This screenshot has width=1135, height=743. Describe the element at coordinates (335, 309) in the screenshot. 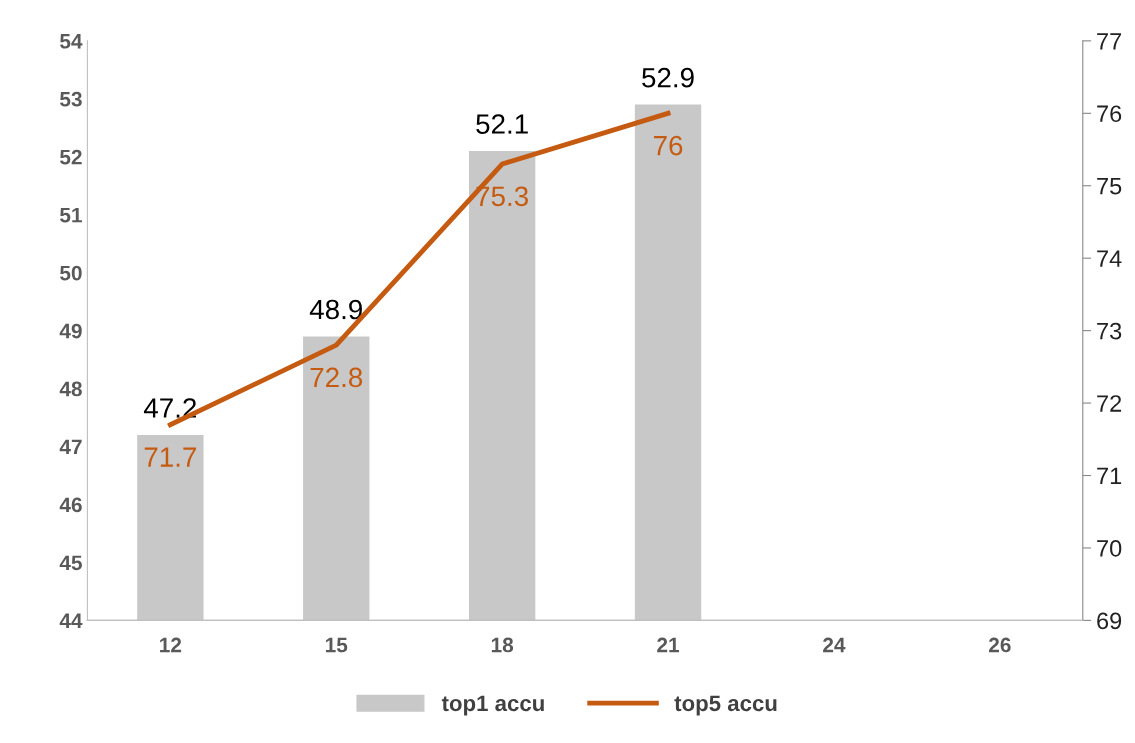

I see `data-label: 48.9` at that location.